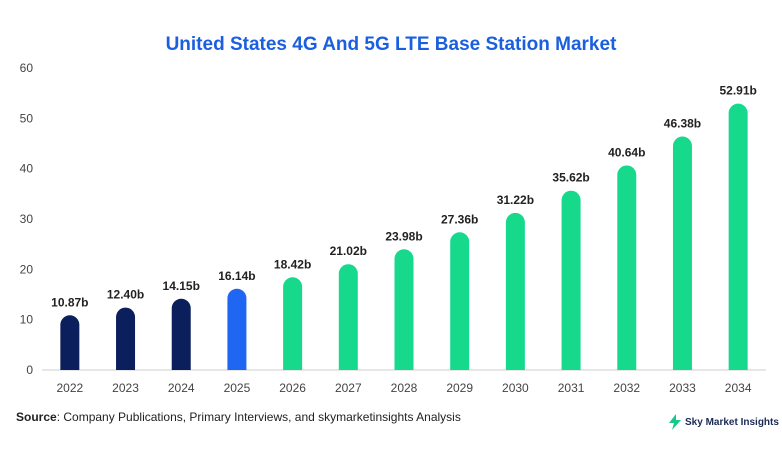 The image size is (782, 454). Describe the element at coordinates (404, 309) in the screenshot. I see `bar-2028` at that location.